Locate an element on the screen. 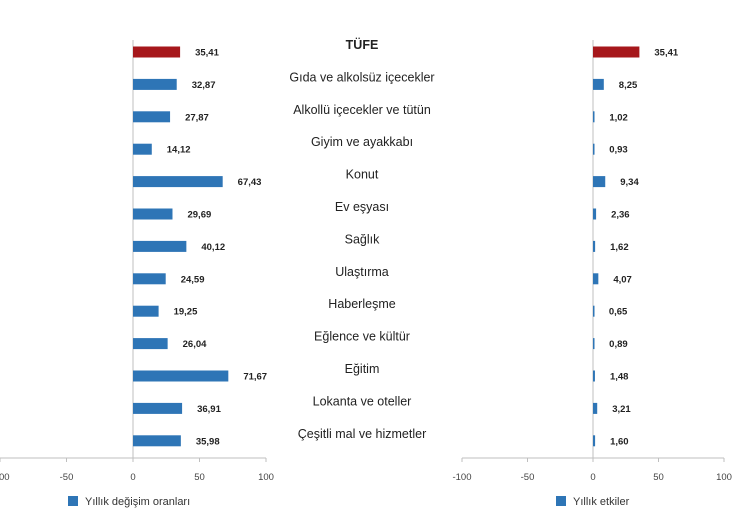 This screenshot has height=532, width=750. left-legend-swatch is located at coordinates (73, 501).